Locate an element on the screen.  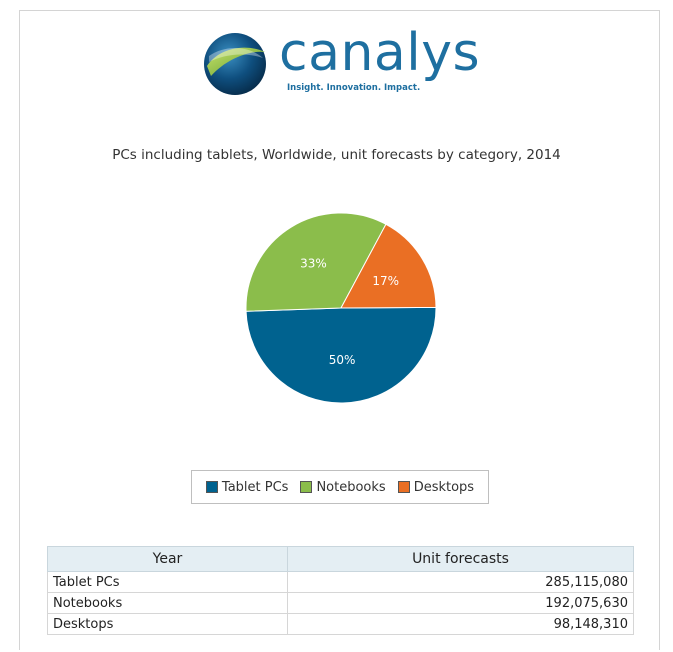
legend-item-desktops: Desktops is located at coordinates (436, 487).